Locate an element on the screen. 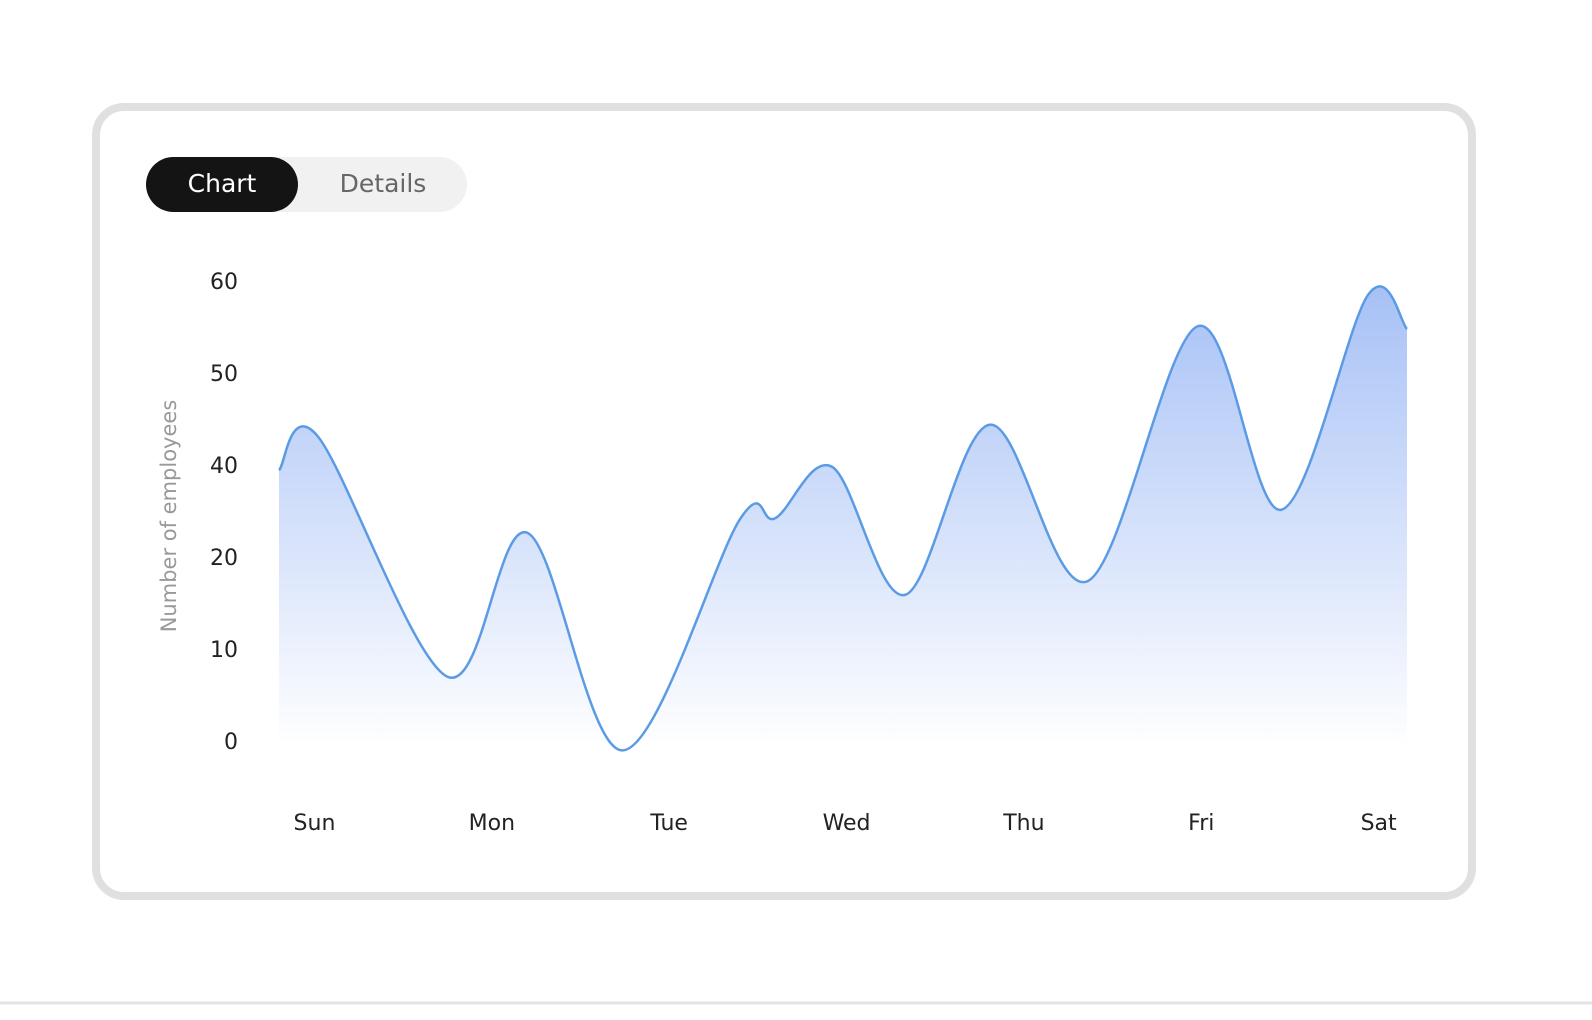  x-tick-label: Sat is located at coordinates (1379, 823).